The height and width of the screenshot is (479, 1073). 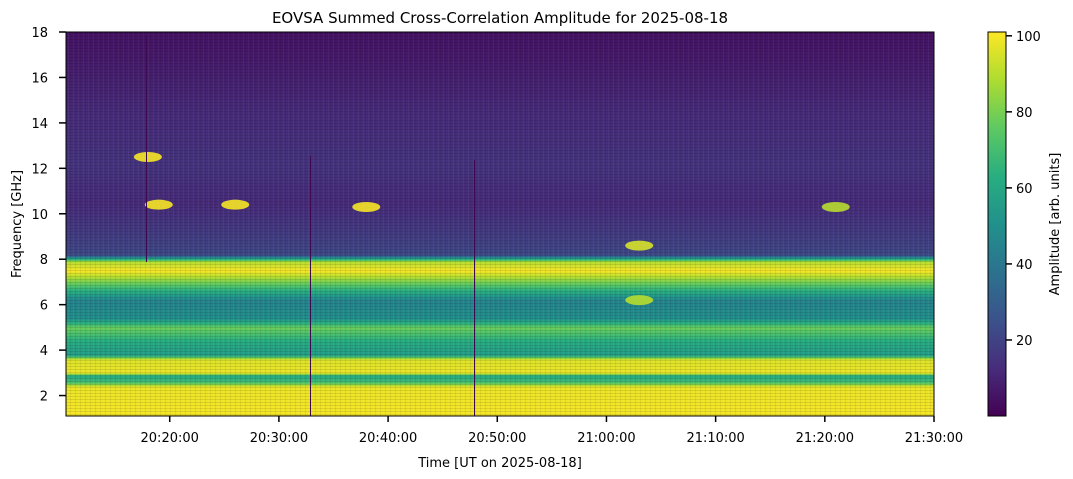 What do you see at coordinates (1024, 341) in the screenshot?
I see `colorbar-tick-label: 20` at bounding box center [1024, 341].